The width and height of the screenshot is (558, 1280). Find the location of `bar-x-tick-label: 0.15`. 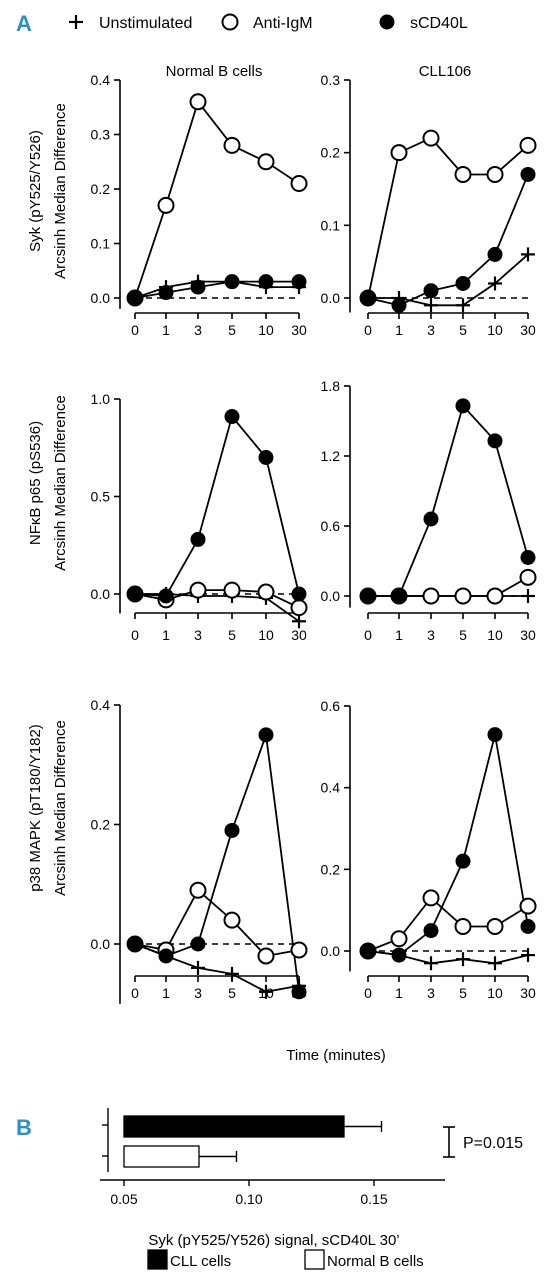

bar-x-tick-label: 0.15 is located at coordinates (373, 1199).